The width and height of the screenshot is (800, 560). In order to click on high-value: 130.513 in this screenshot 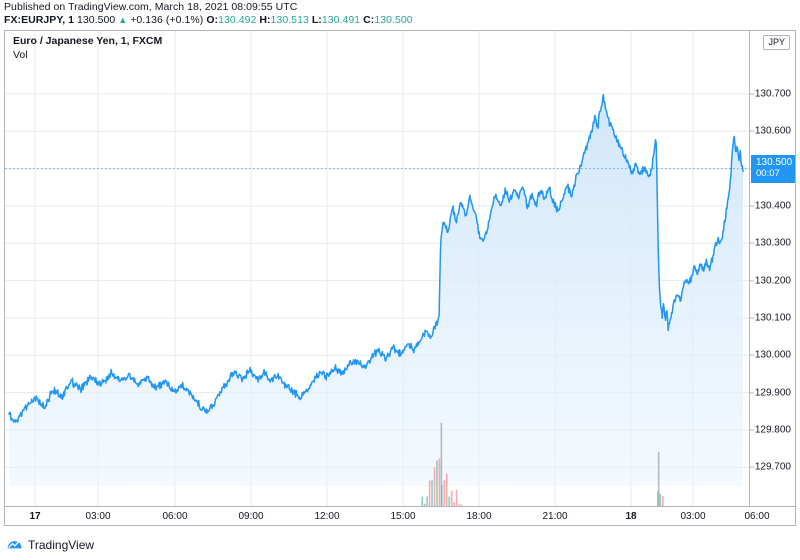, I will do `click(289, 20)`.